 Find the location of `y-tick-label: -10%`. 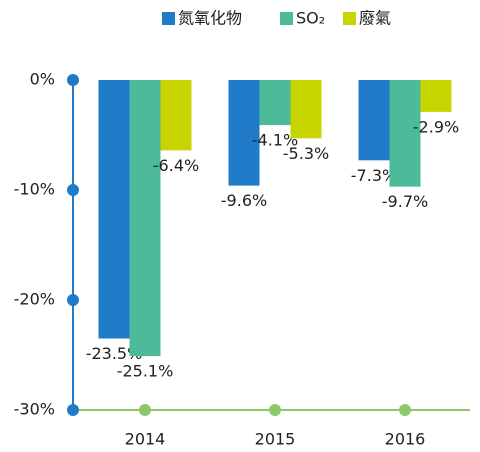

y-tick-label: -10% is located at coordinates (34, 189).